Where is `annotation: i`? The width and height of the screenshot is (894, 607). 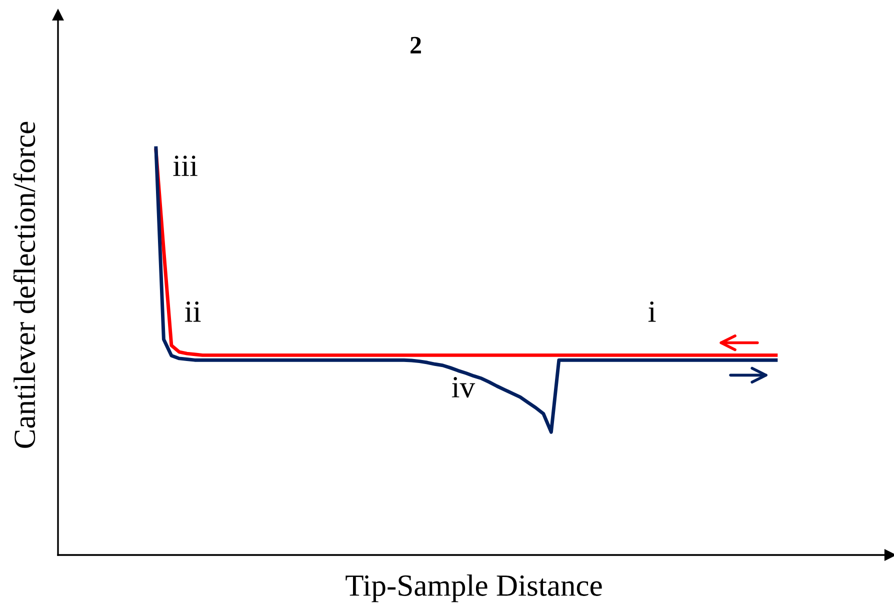 annotation: i is located at coordinates (652, 311).